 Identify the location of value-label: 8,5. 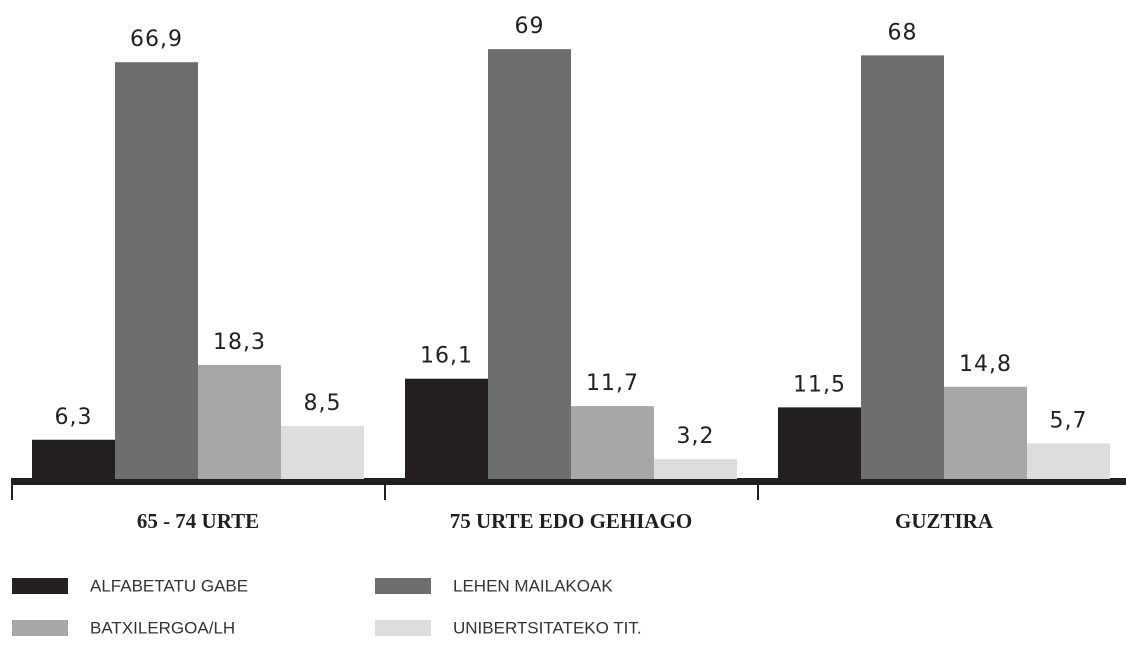
(323, 403).